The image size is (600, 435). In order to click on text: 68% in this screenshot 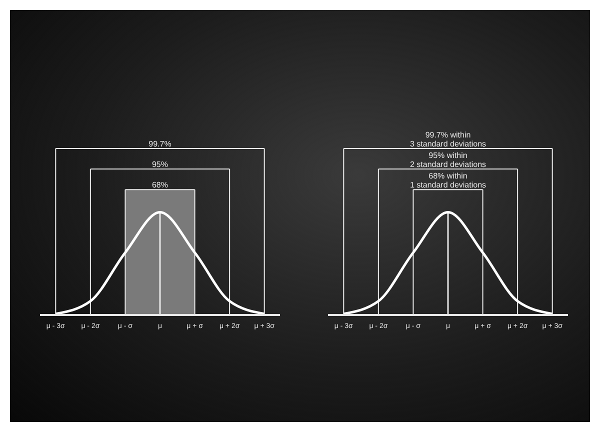, I will do `click(160, 185)`.